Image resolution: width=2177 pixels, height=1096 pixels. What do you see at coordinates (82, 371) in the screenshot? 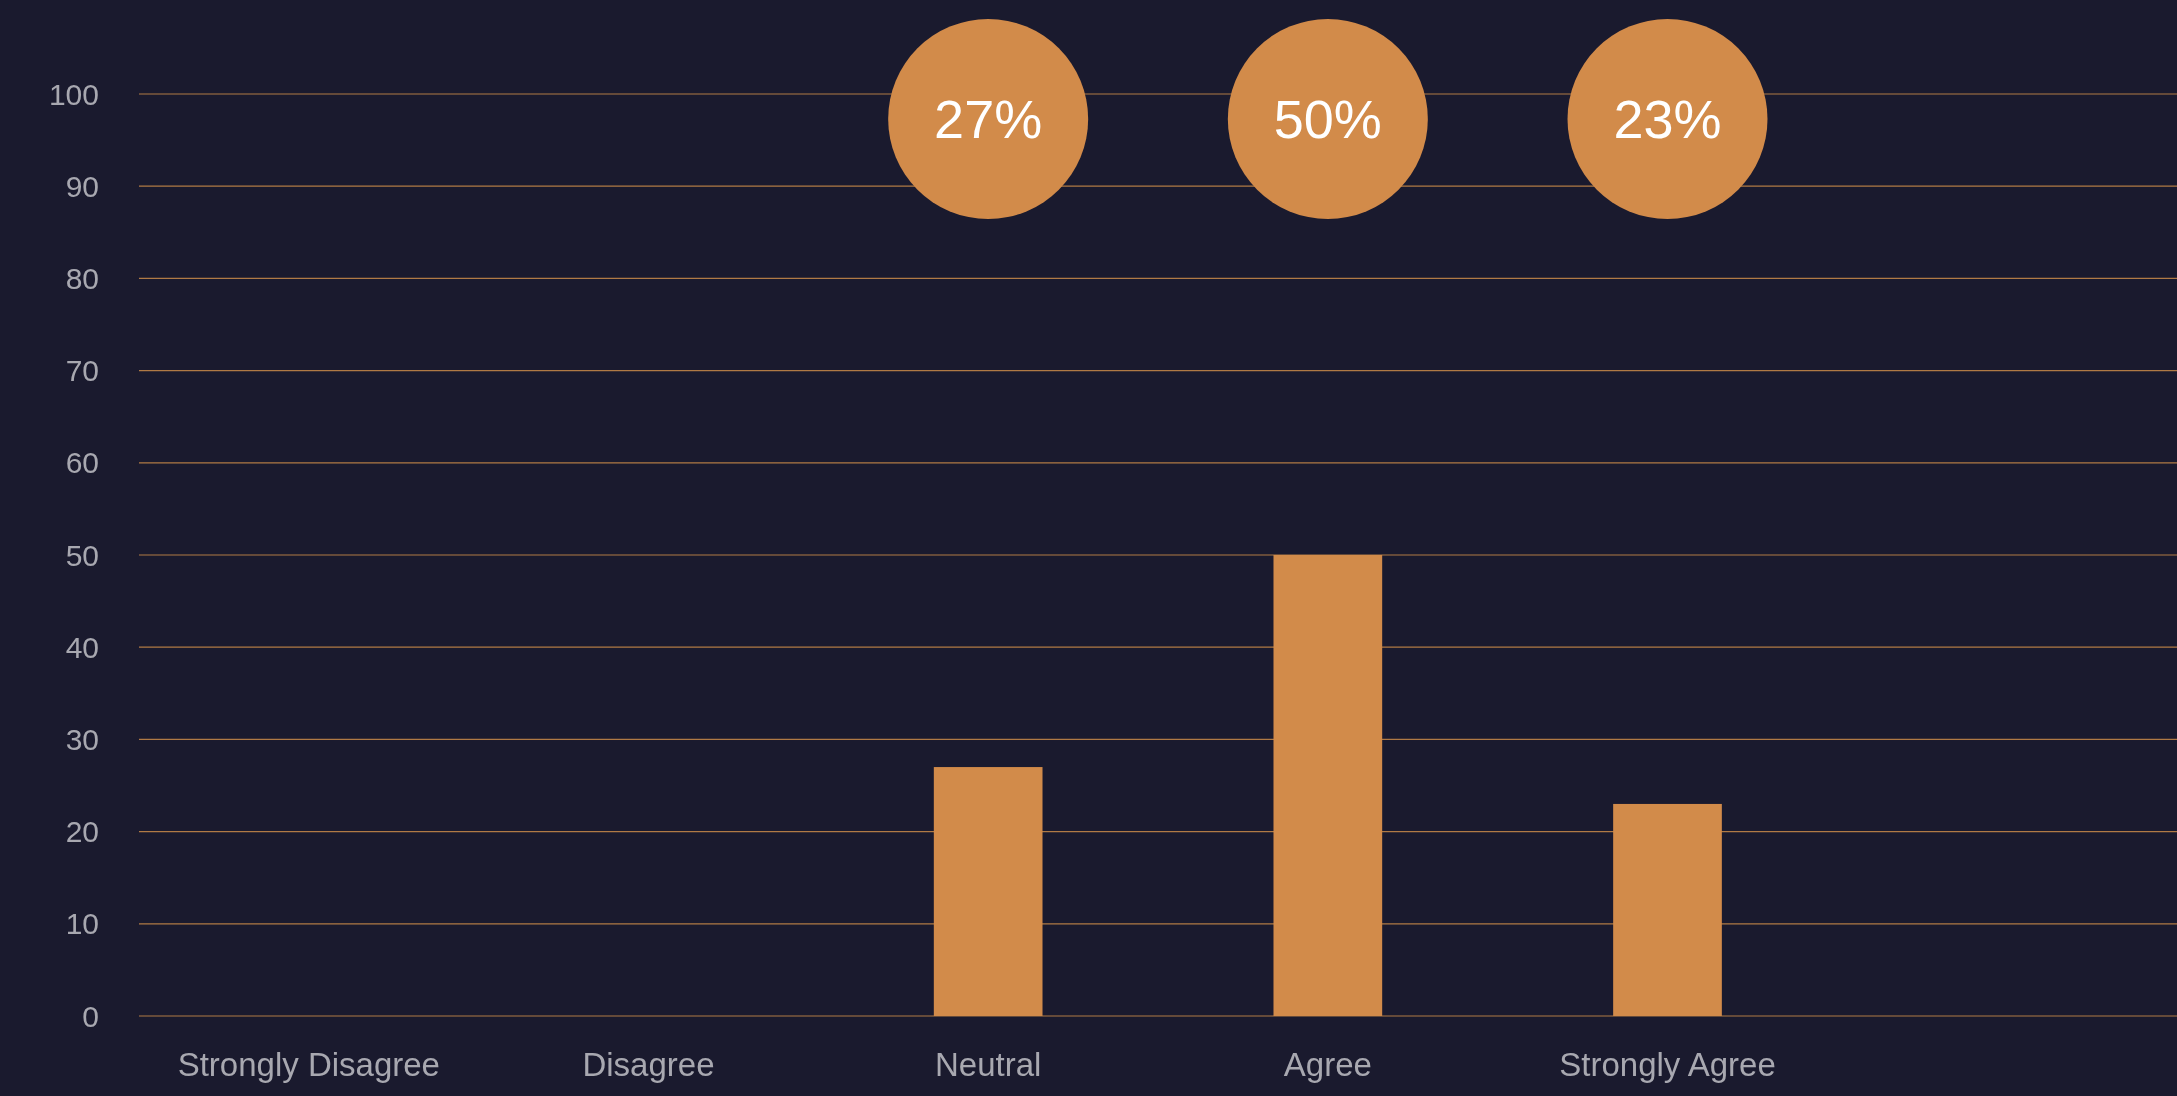
I see `y-tick-label: 70` at bounding box center [82, 371].